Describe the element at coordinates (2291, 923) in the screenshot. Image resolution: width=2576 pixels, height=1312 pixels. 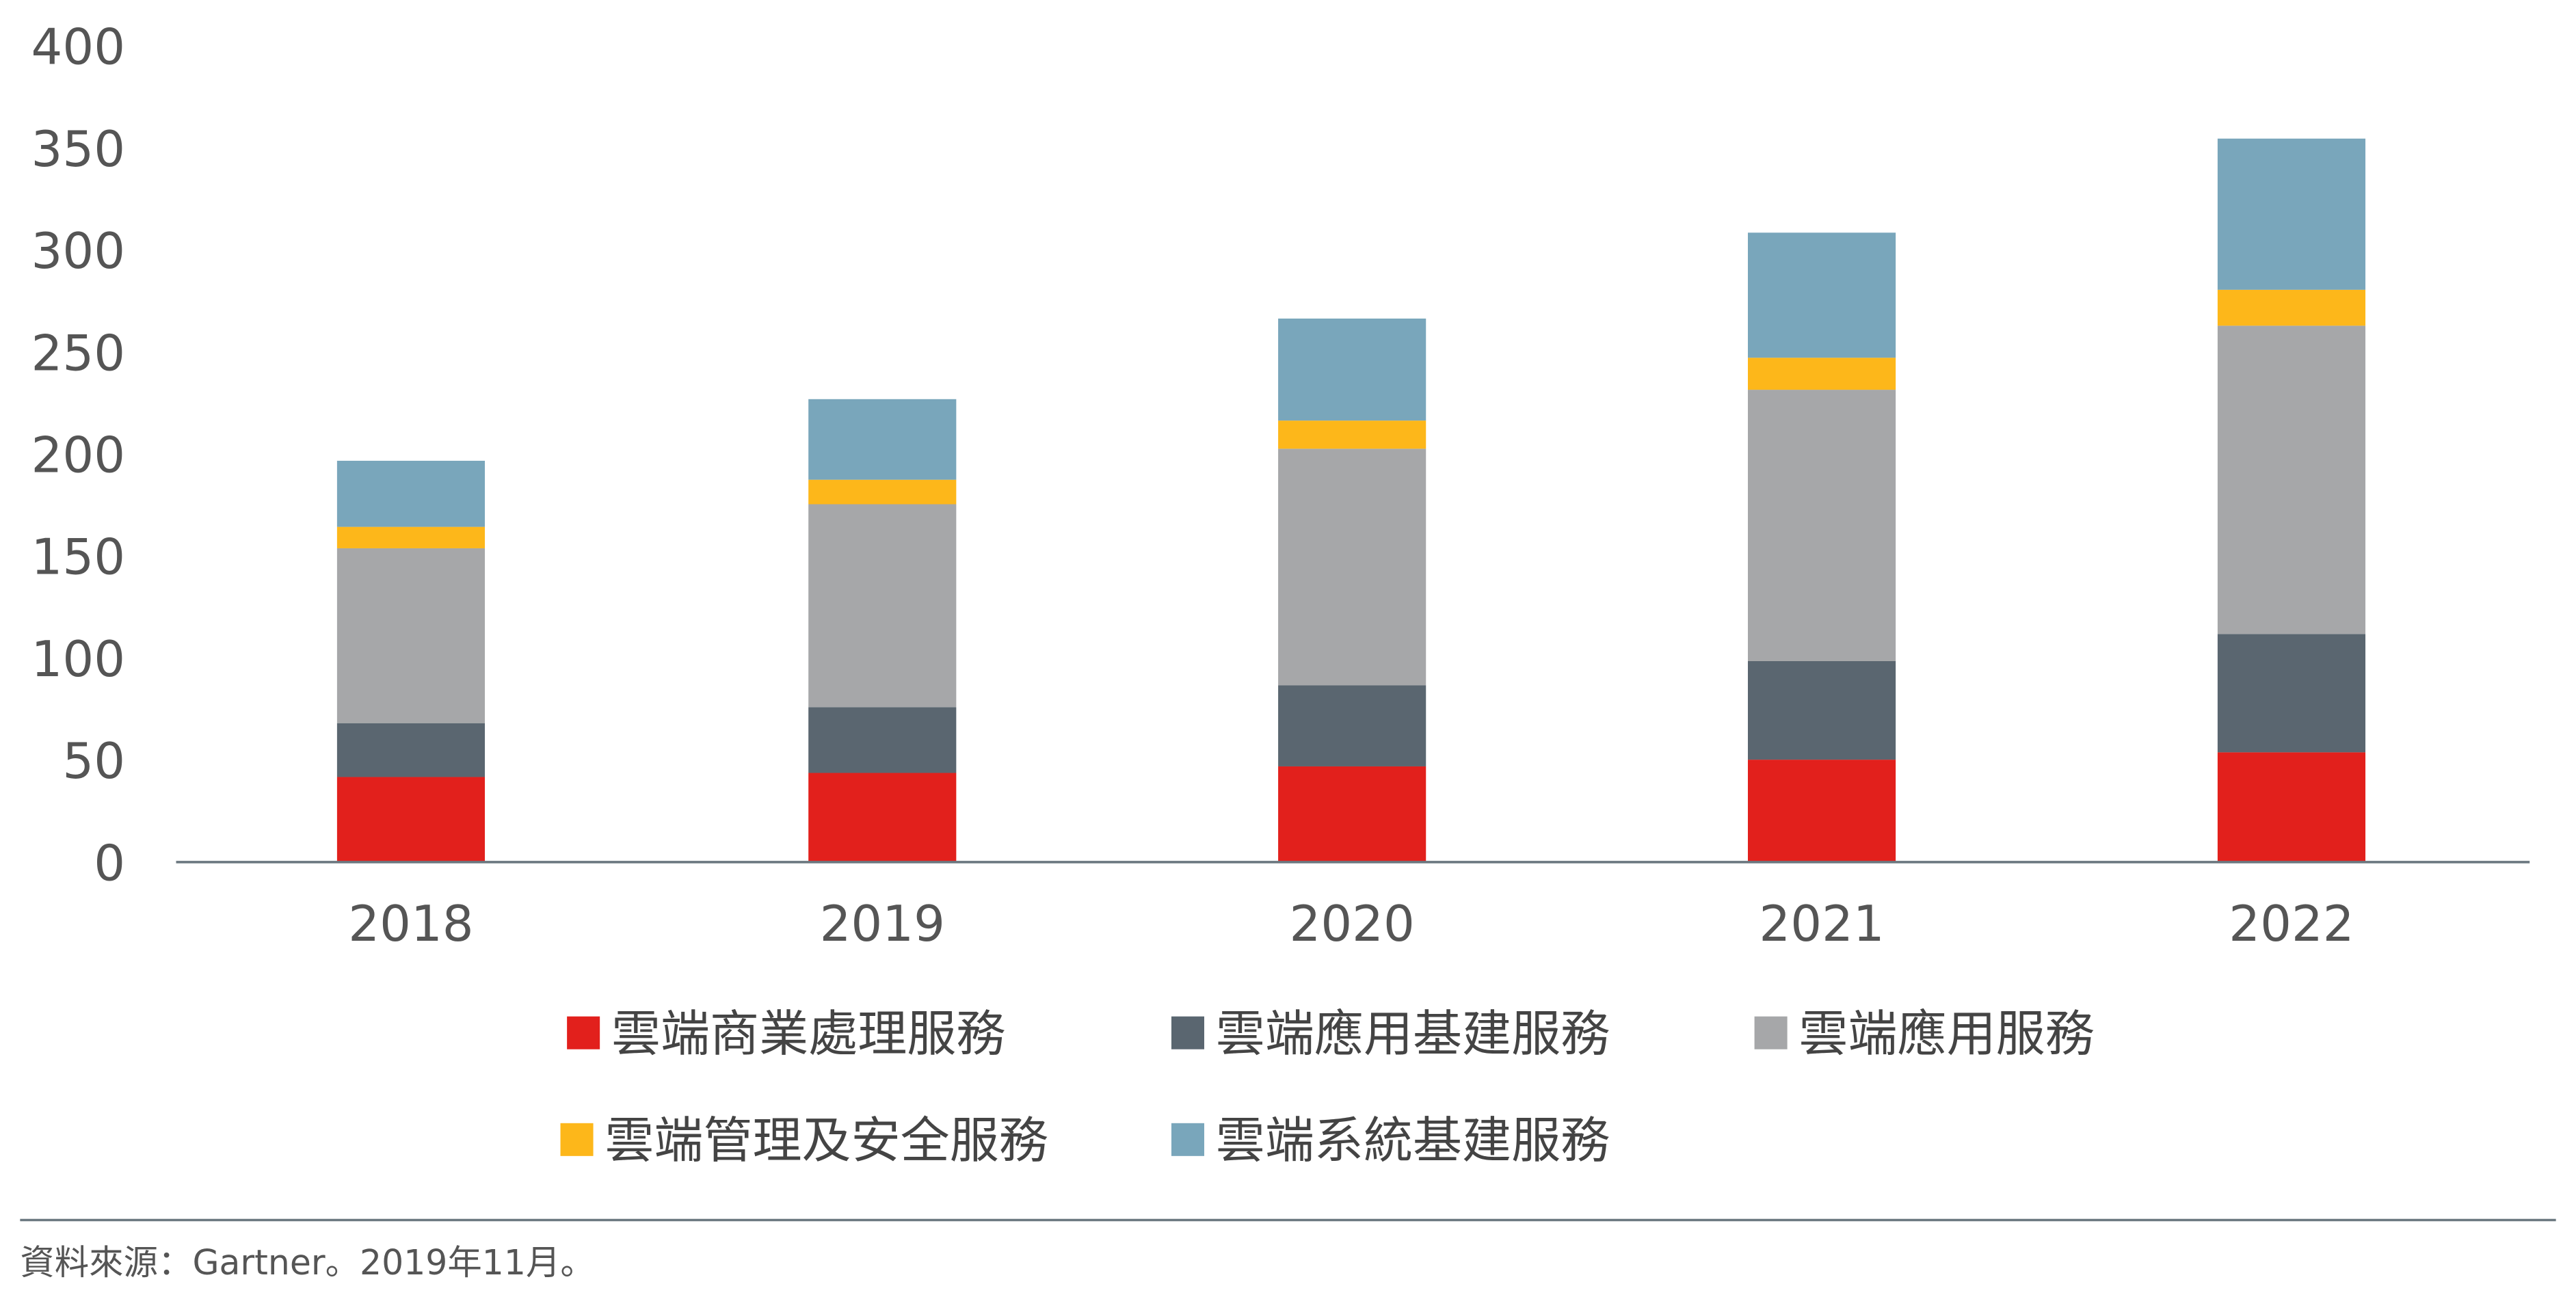
I see `x-tick-label: 2022` at that location.